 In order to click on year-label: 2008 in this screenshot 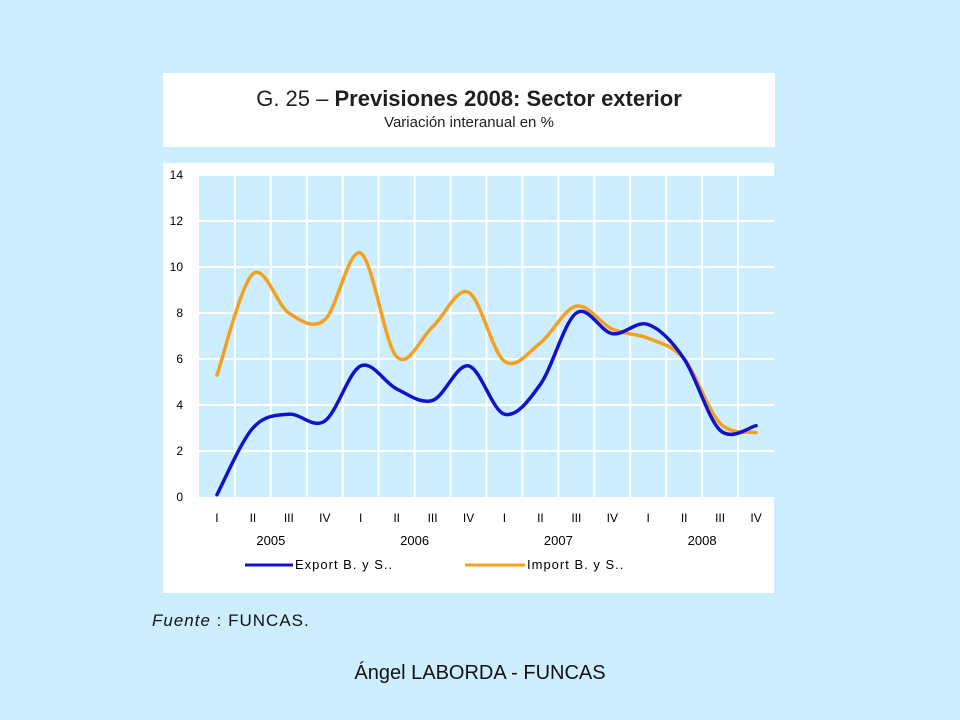, I will do `click(702, 540)`.